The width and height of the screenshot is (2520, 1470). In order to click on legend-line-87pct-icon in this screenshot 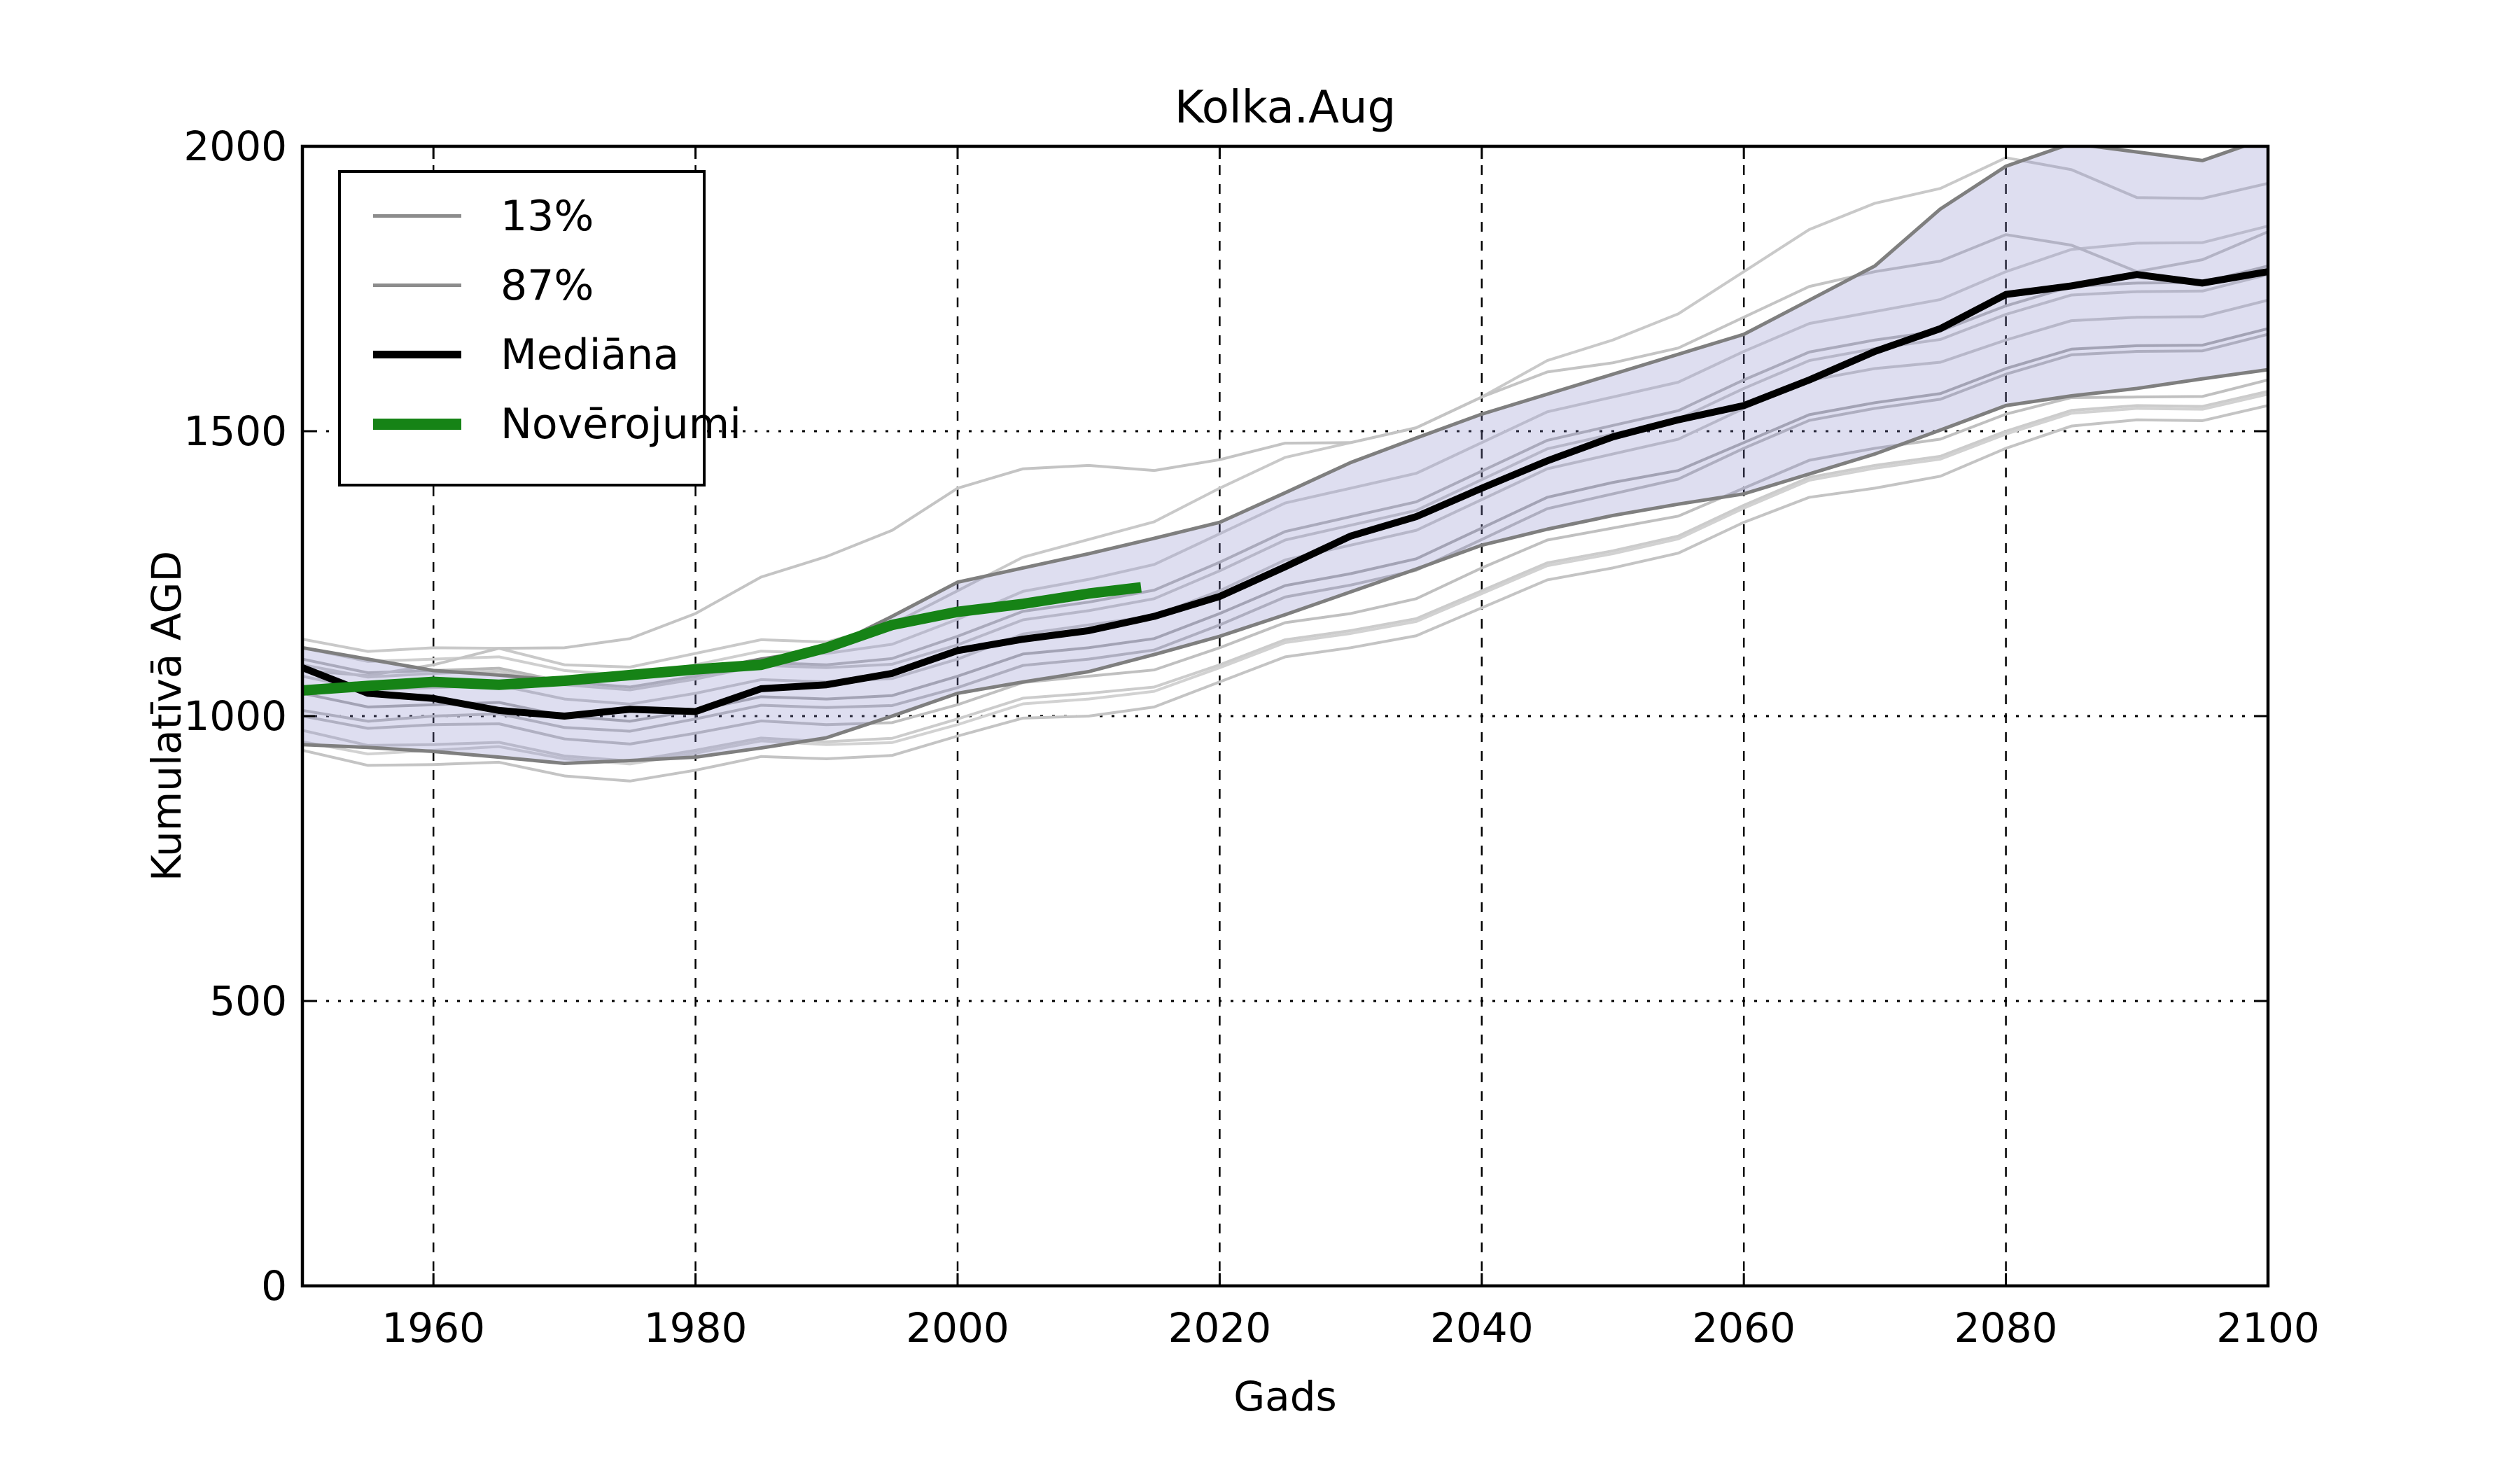, I will do `click(417, 285)`.